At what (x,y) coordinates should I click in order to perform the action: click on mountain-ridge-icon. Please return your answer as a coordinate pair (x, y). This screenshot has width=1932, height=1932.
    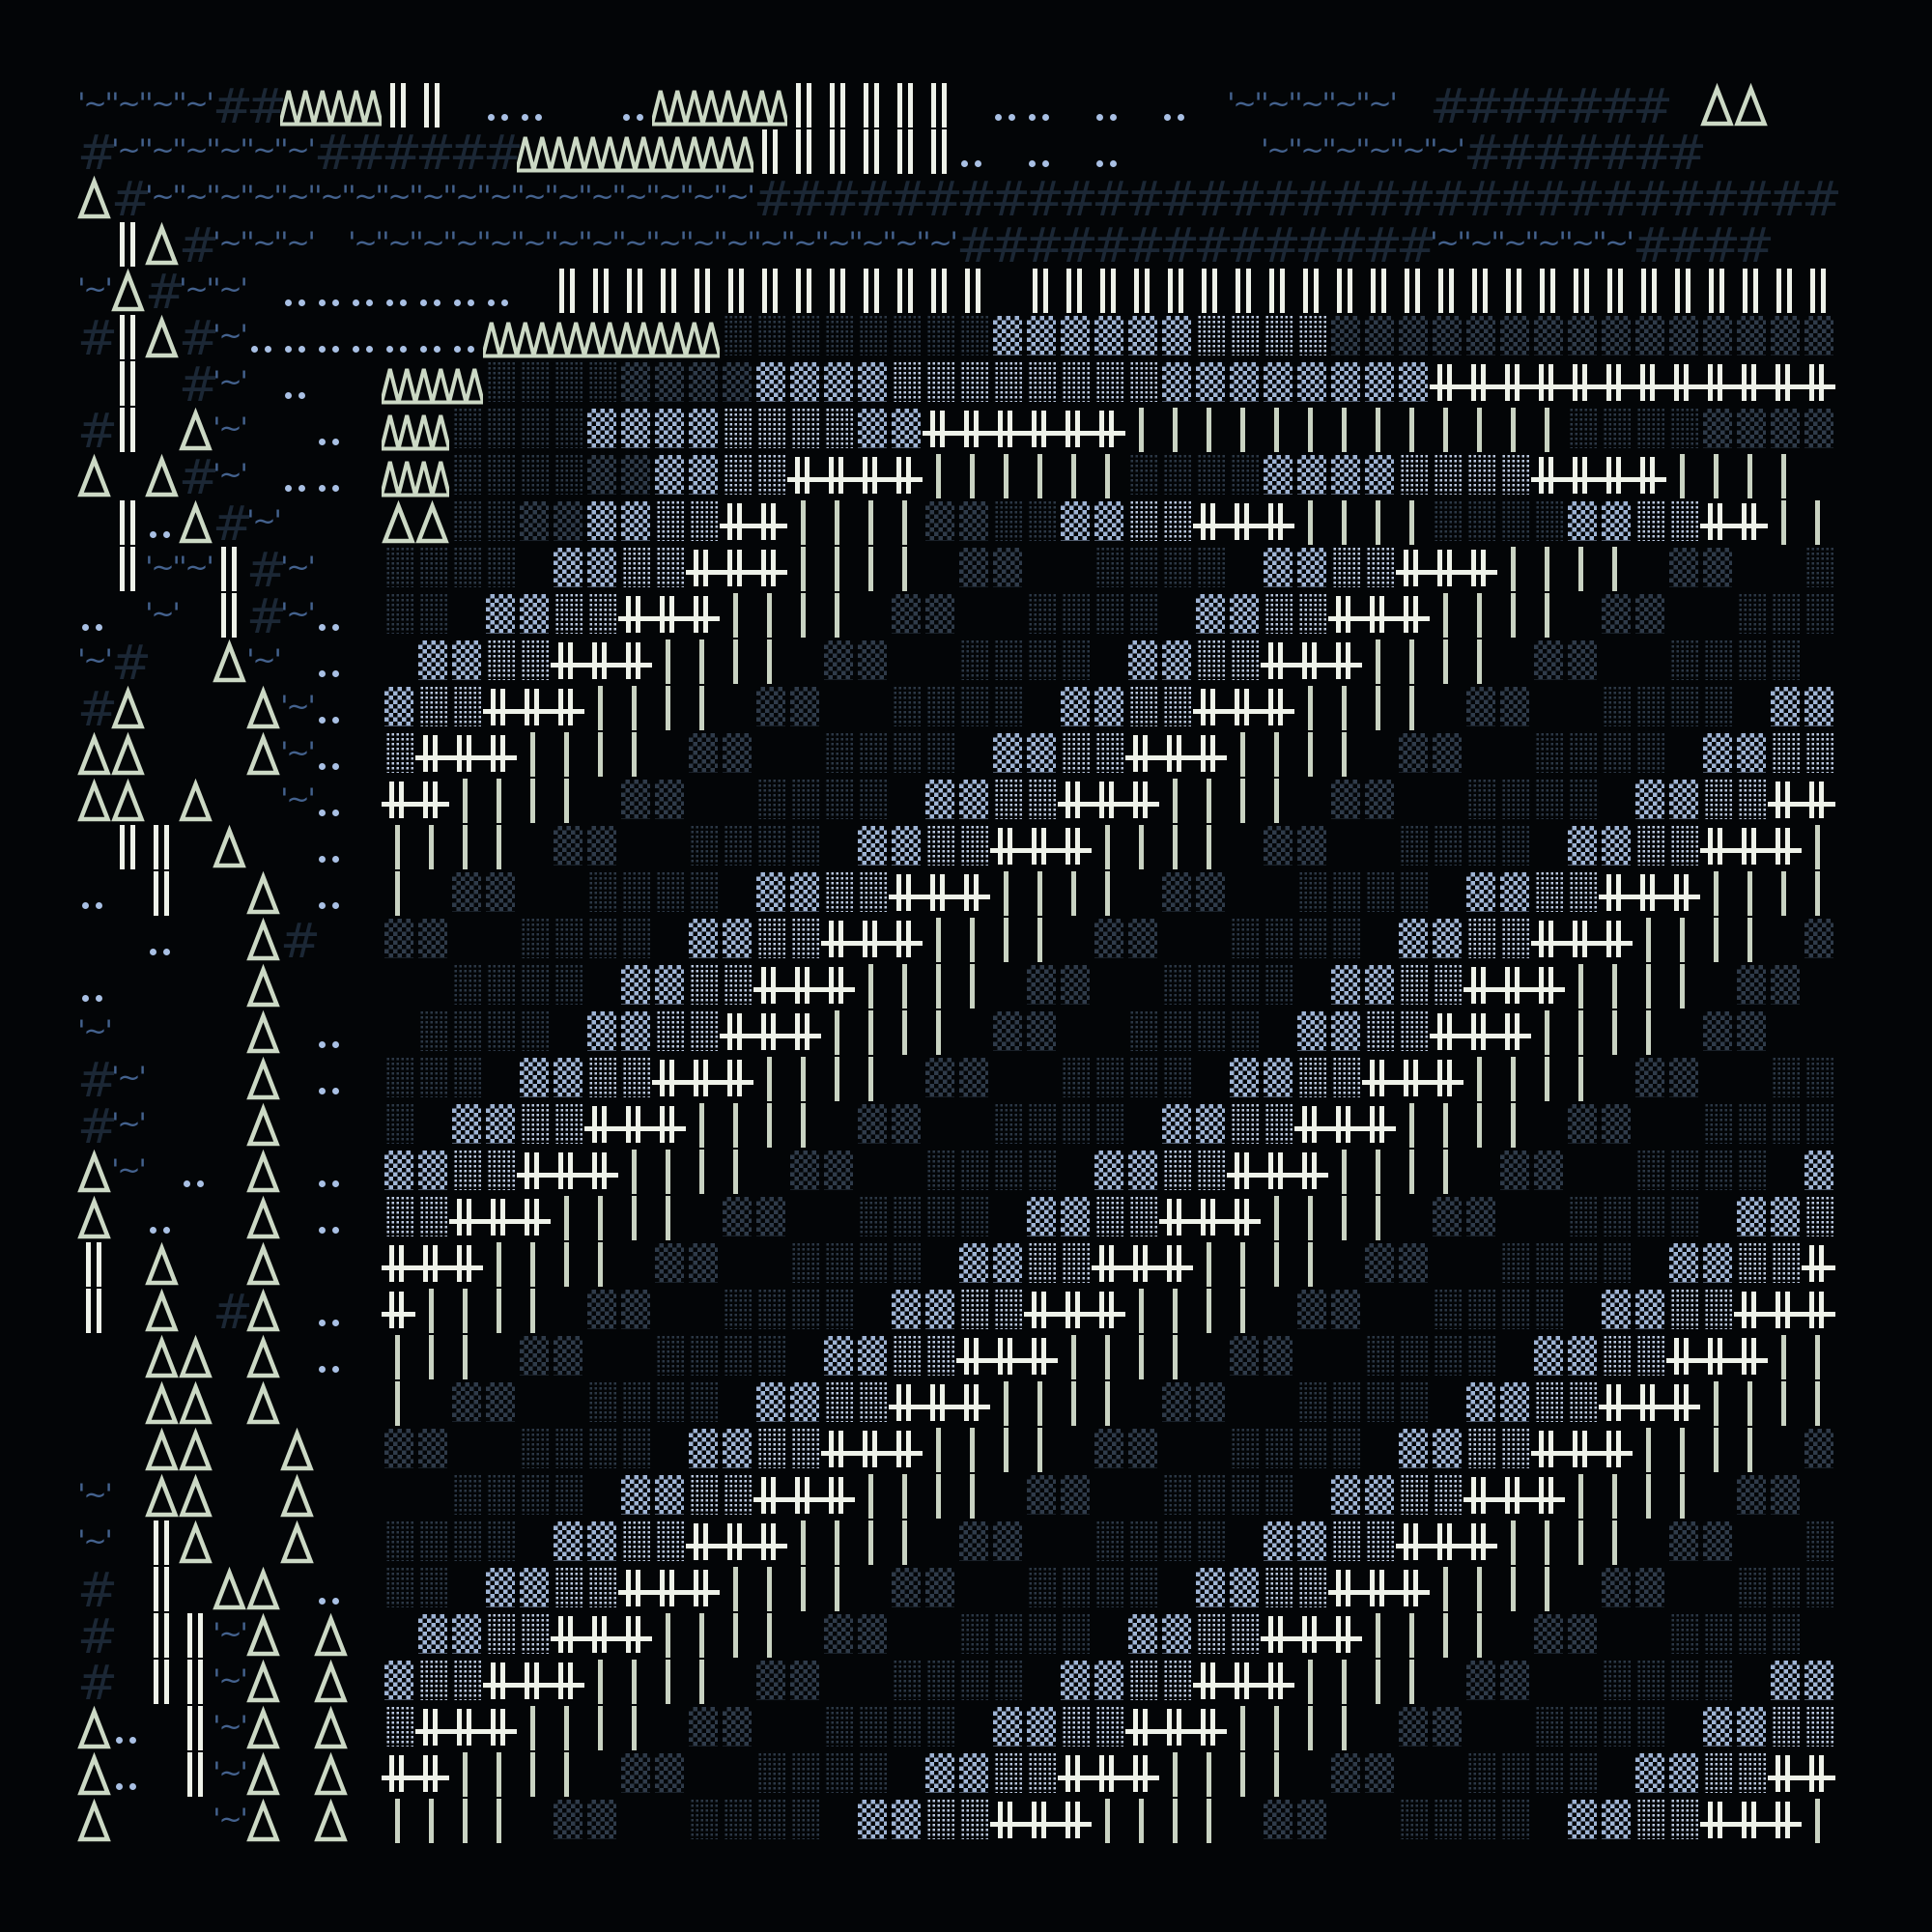
    Looking at the image, I should click on (466, 386).